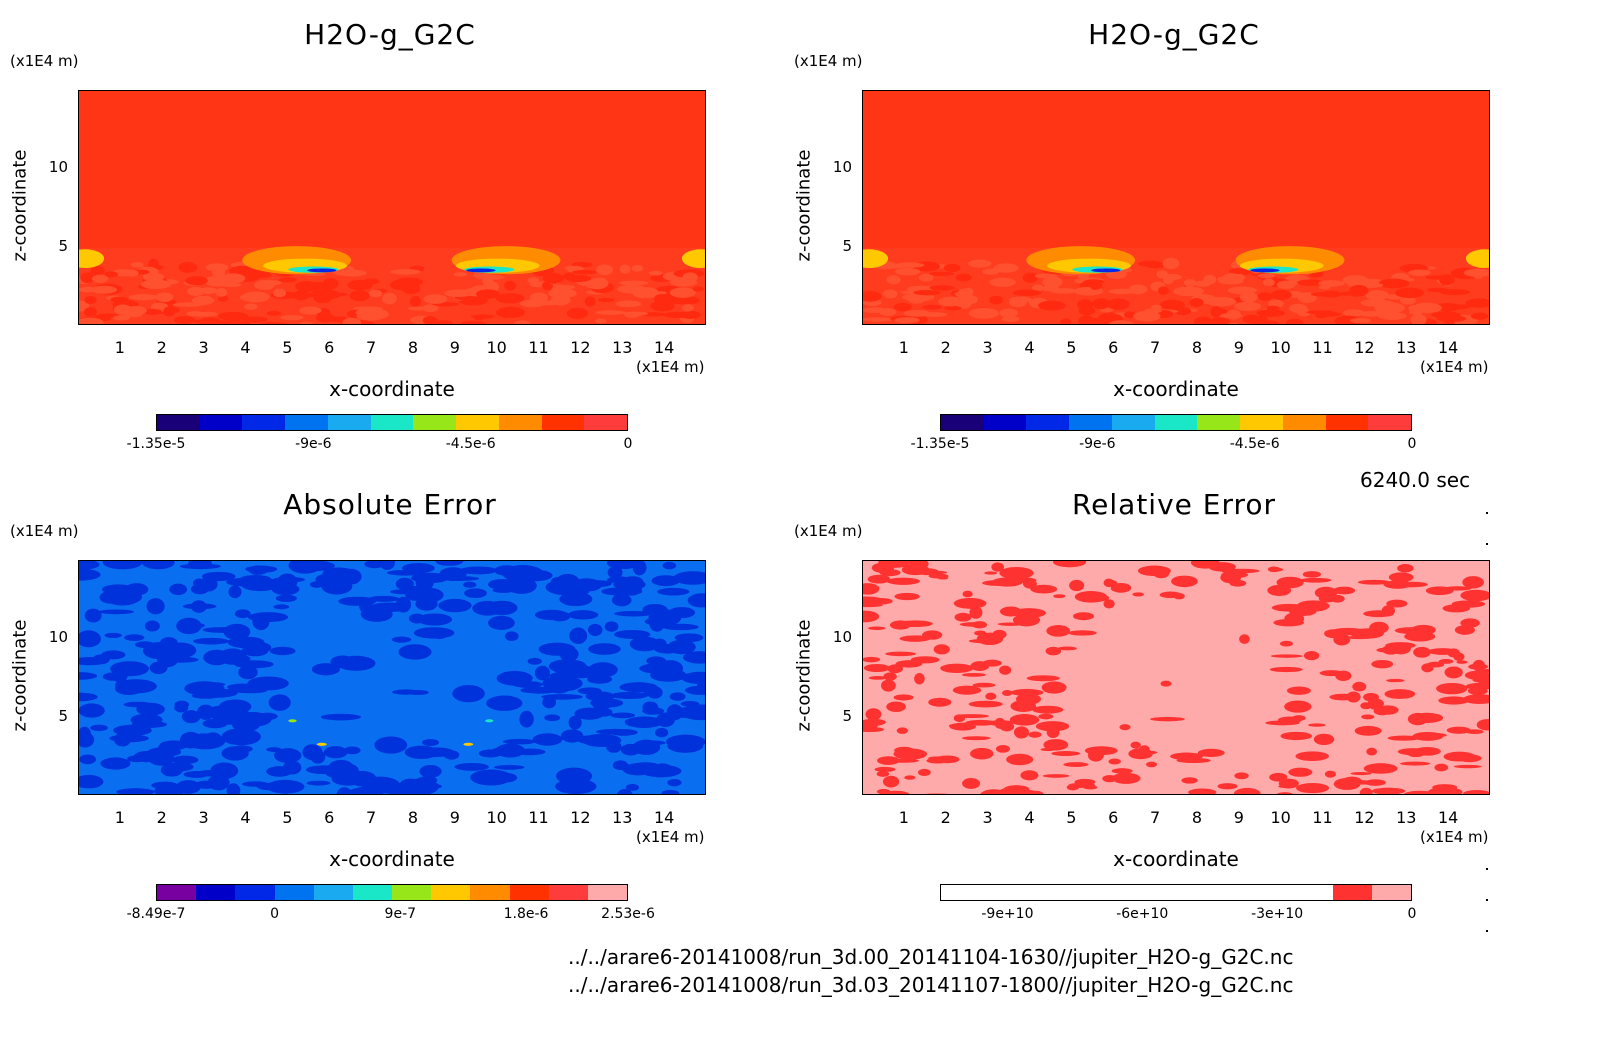 The image size is (1604, 1054). Describe the element at coordinates (1415, 480) in the screenshot. I see `time-label: 6240.0 sec` at that location.